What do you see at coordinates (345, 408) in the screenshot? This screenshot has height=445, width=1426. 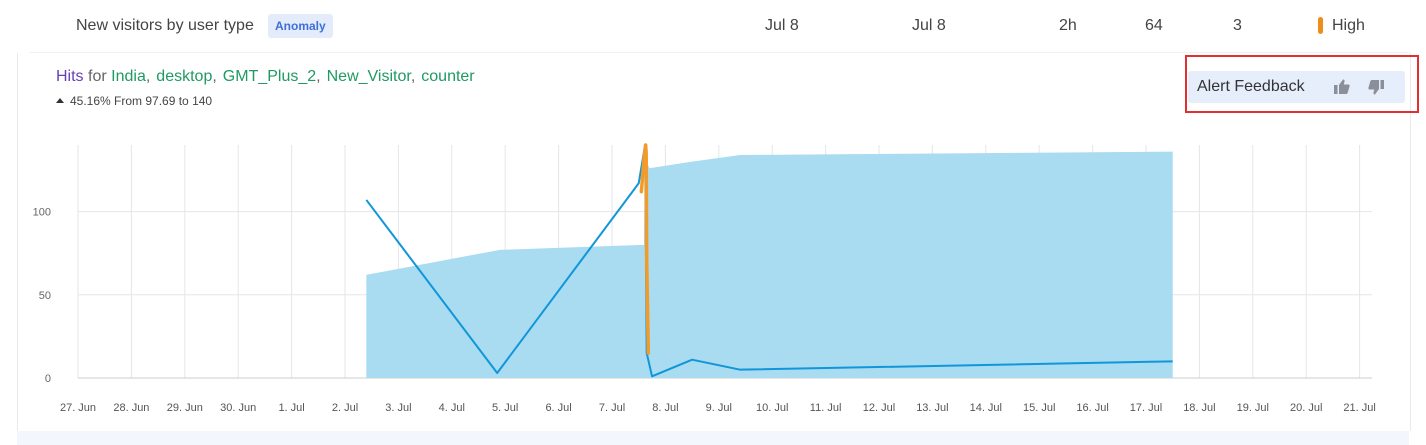 I see `x-tick-label: 2. Jul` at bounding box center [345, 408].